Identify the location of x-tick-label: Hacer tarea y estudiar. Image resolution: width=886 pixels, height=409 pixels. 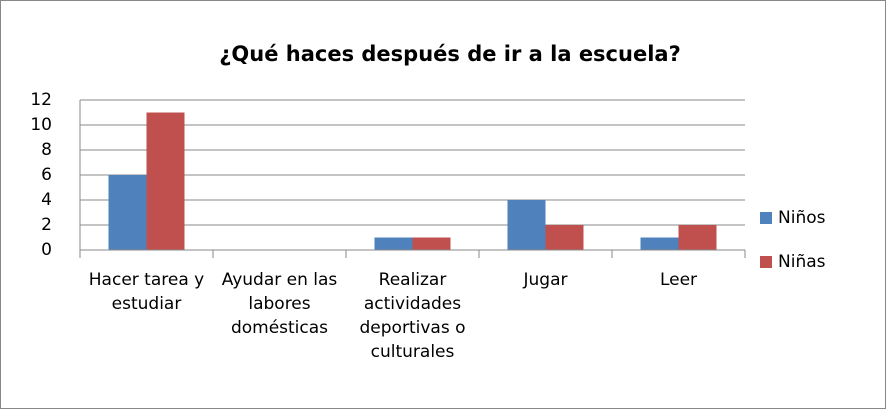
(146, 292).